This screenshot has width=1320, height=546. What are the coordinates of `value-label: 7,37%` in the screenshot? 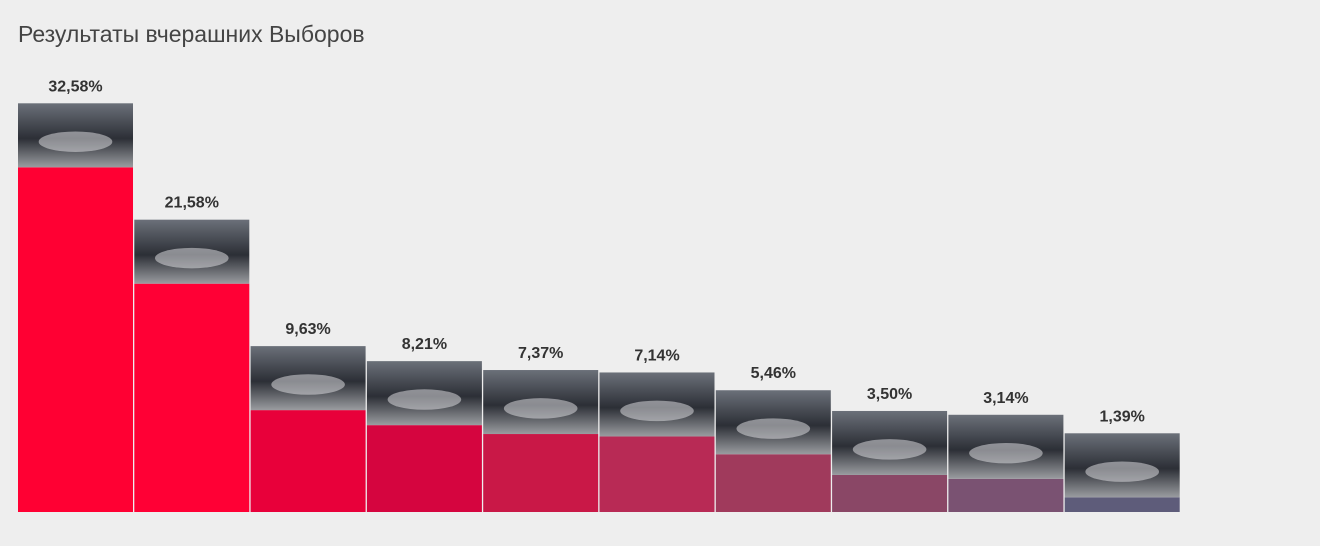 It's located at (540, 353).